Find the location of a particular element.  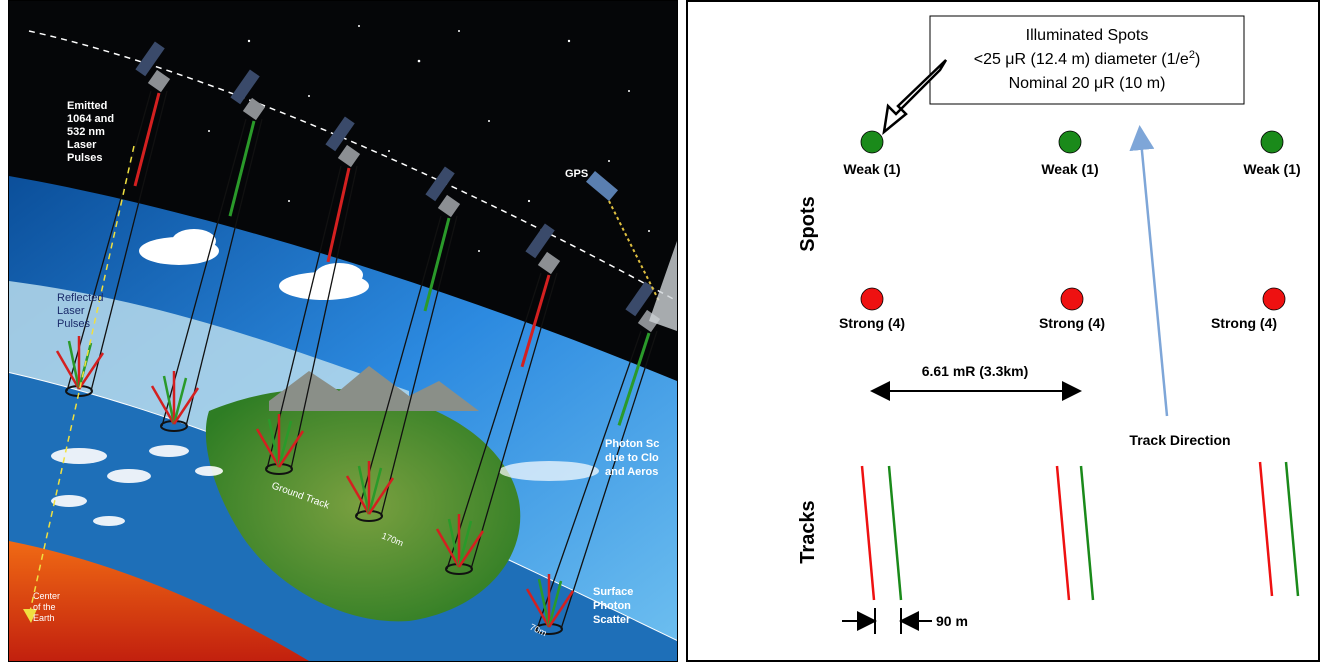

callout-box is located at coordinates (1087, 60).